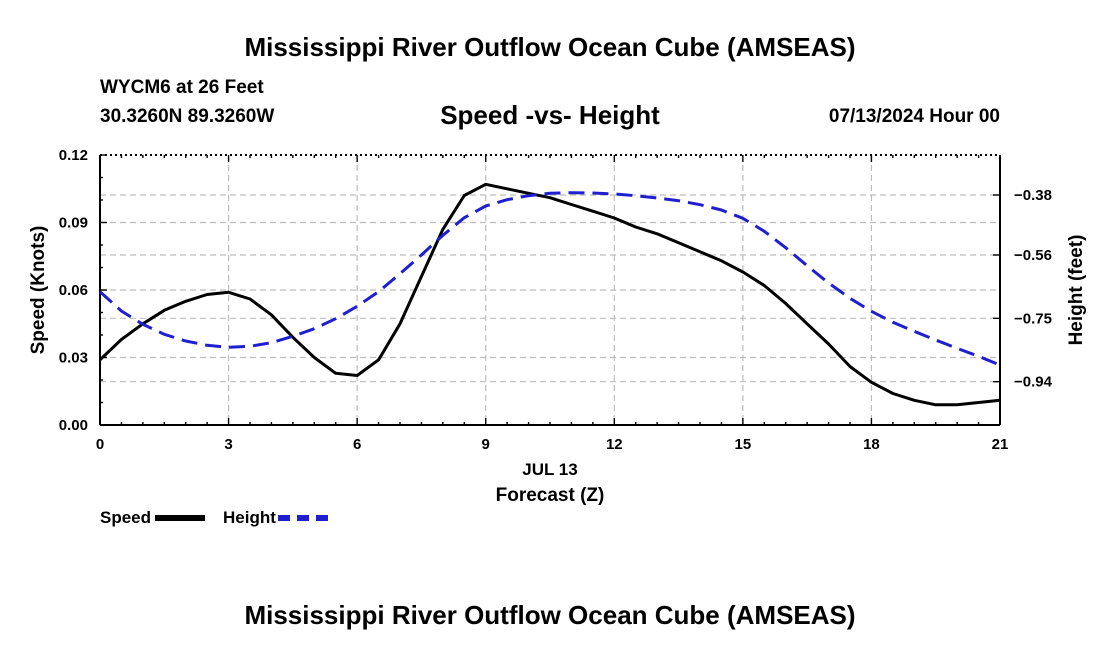 The image size is (1100, 650). Describe the element at coordinates (1033, 255) in the screenshot. I see `y2-tick-label: −0.56` at that location.